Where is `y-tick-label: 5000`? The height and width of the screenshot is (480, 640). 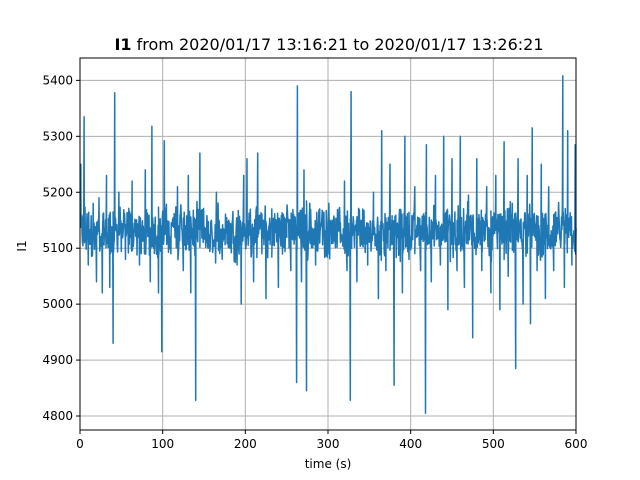
y-tick-label: 5000 is located at coordinates (57, 304).